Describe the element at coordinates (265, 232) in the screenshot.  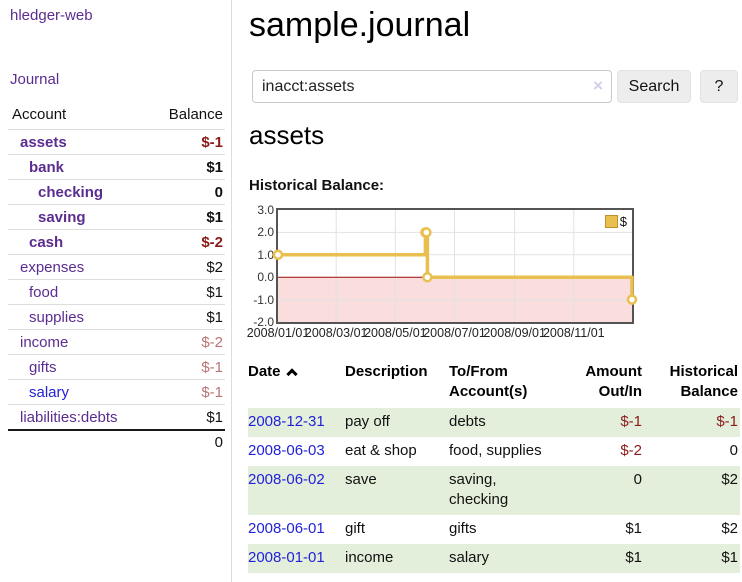
I see `y-axis-tick-label: 2.0` at that location.